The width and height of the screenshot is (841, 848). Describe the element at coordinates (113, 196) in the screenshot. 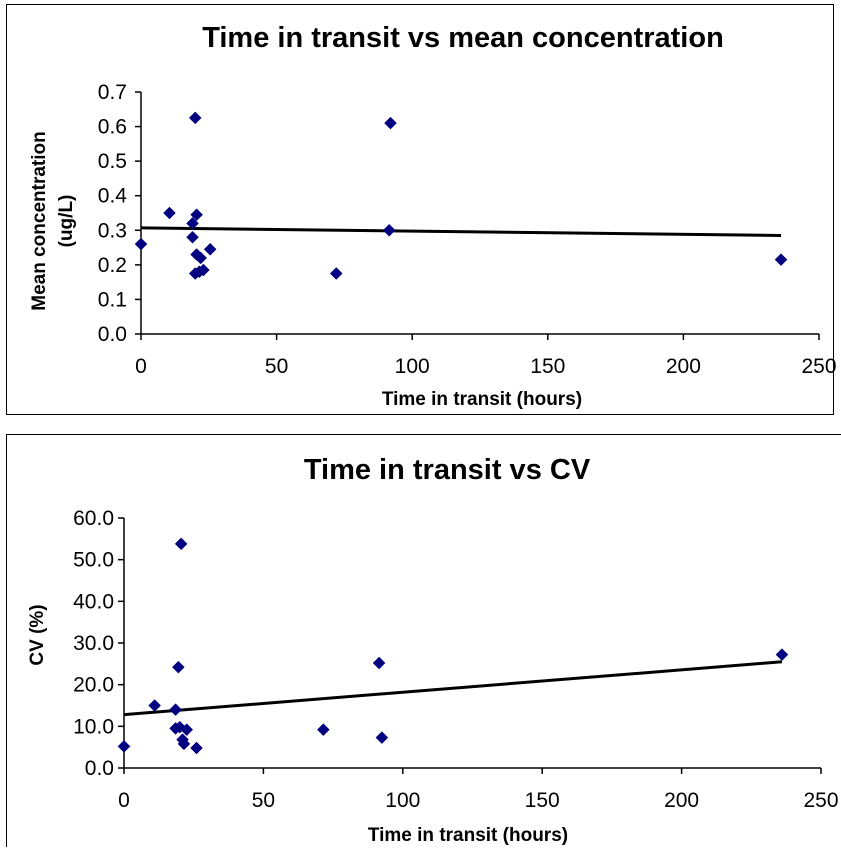

I see `y-tick-label: 0.4` at that location.